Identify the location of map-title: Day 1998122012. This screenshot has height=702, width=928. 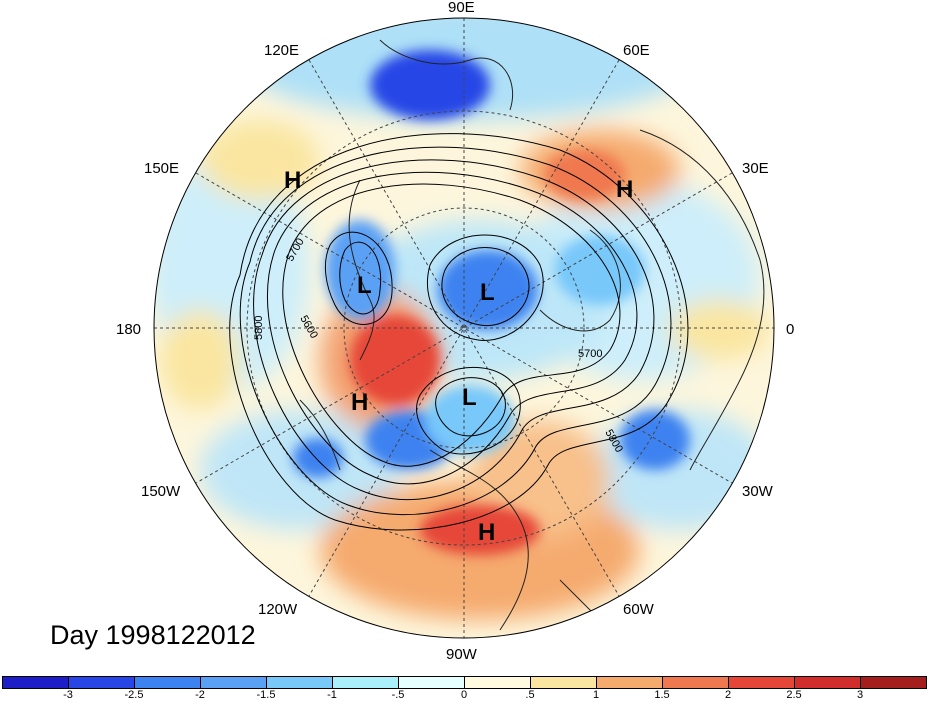
(153, 635).